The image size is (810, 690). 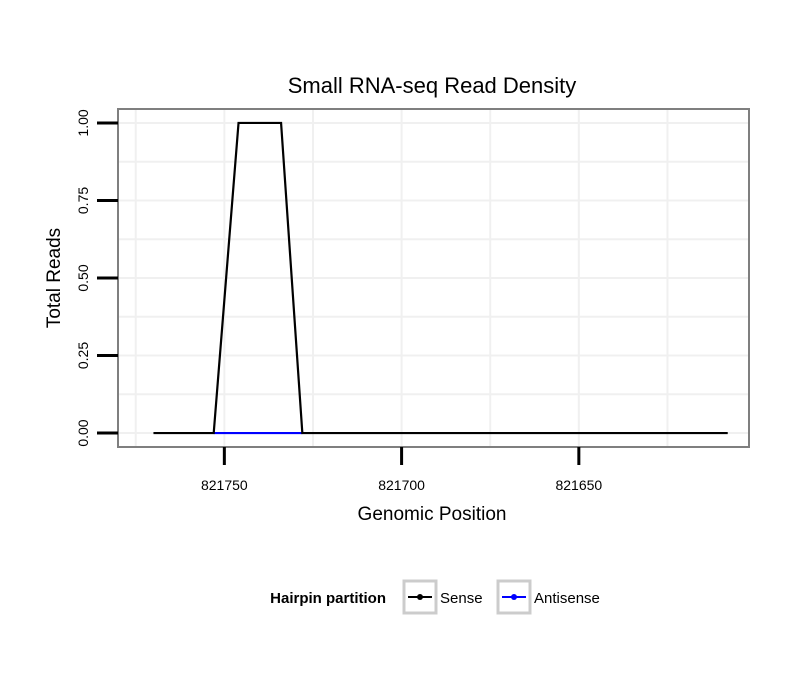 What do you see at coordinates (432, 85) in the screenshot?
I see `chart-title: Small RNA-seq Read Density` at bounding box center [432, 85].